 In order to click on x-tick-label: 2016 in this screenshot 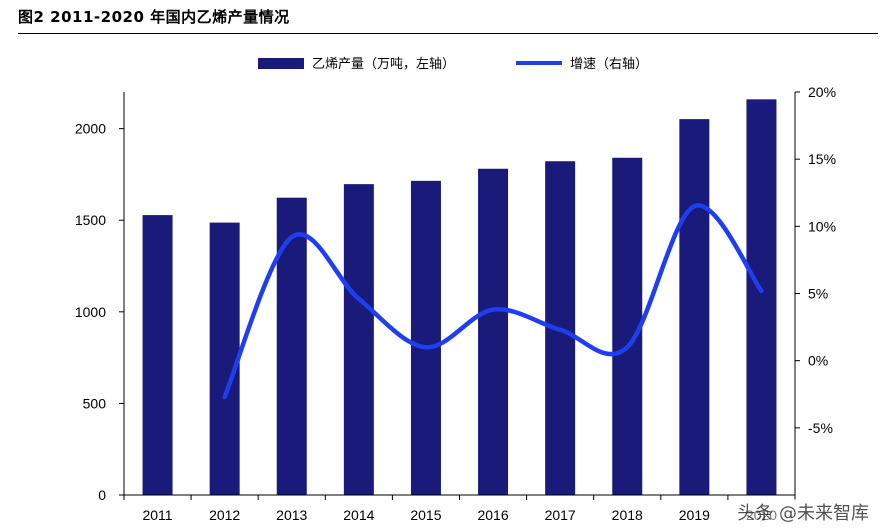, I will do `click(492, 515)`.